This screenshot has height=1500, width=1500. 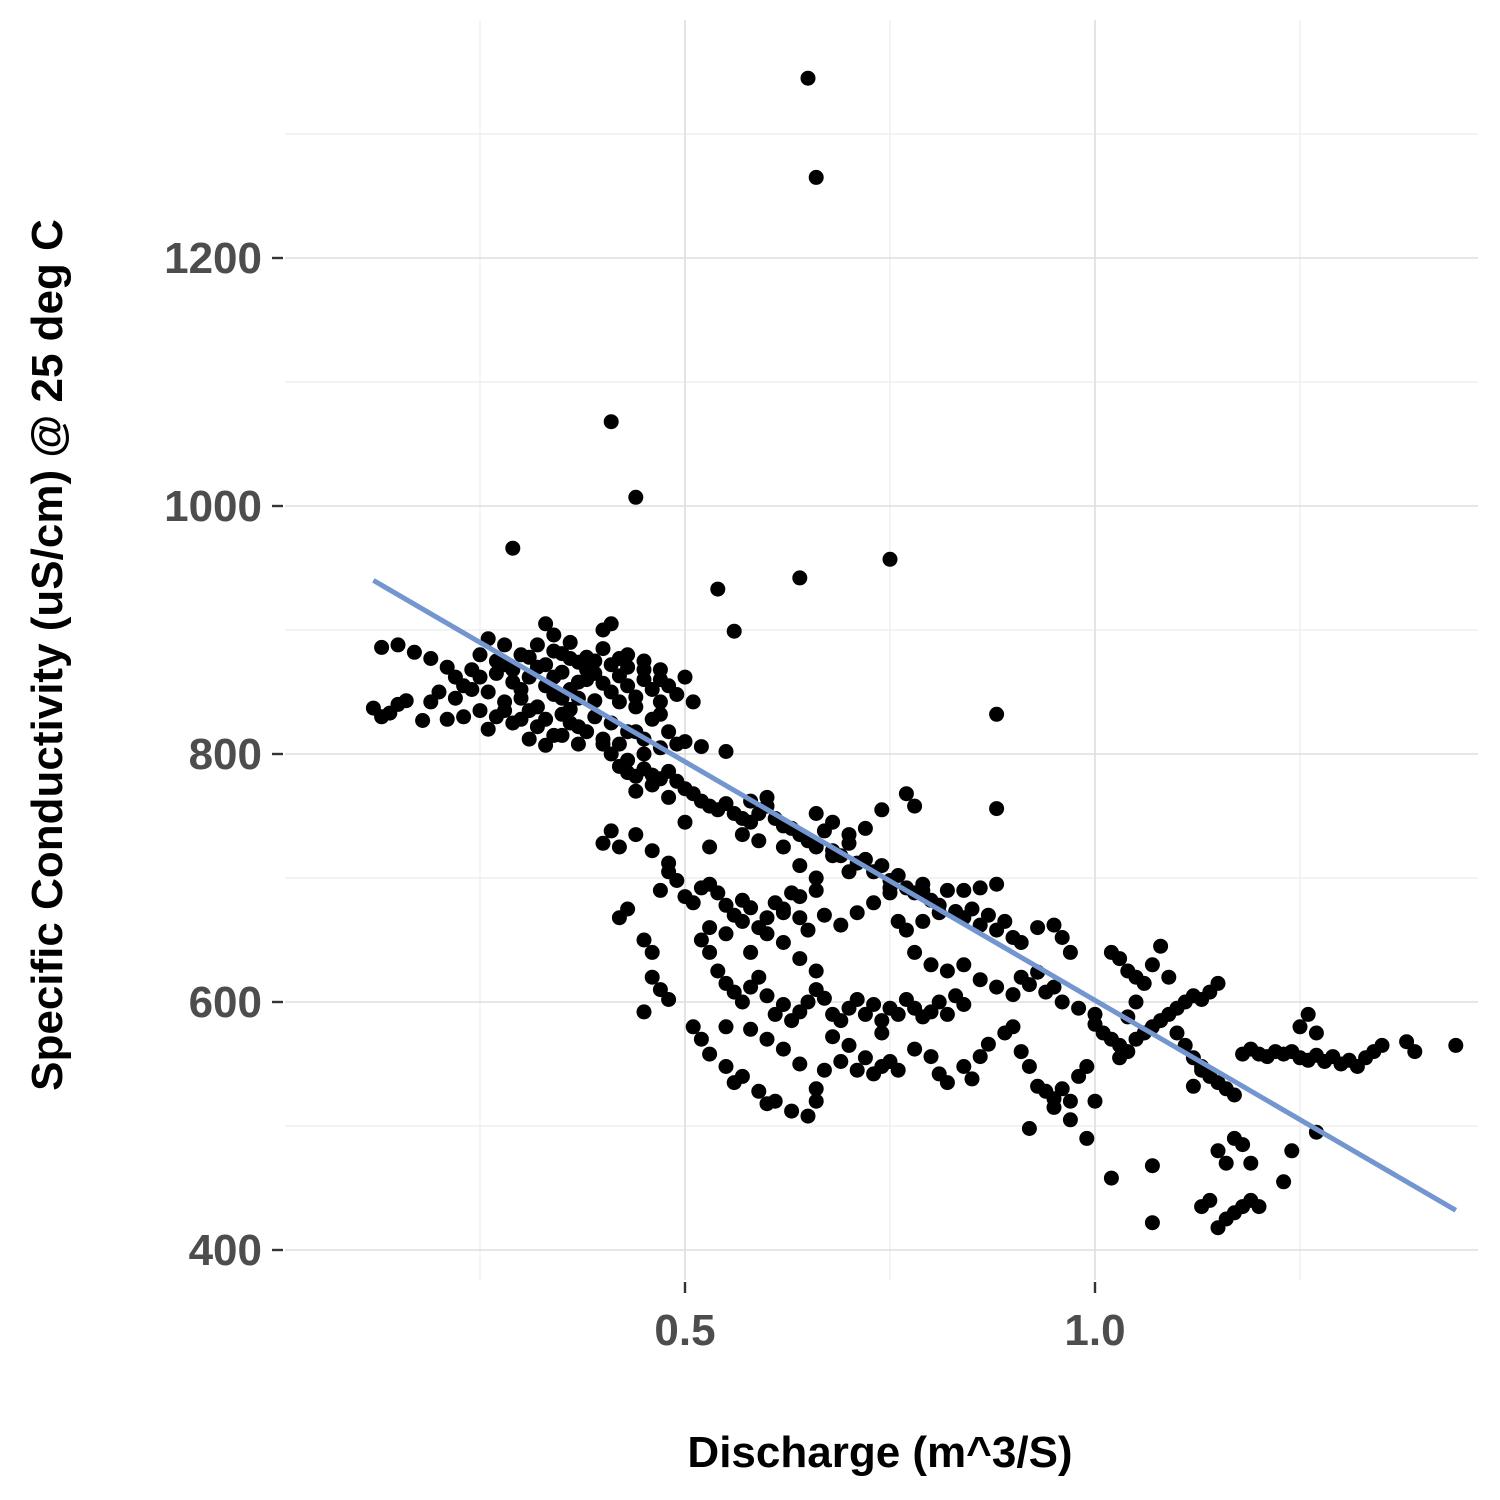 What do you see at coordinates (225, 1250) in the screenshot?
I see `y-tick-label: 400` at bounding box center [225, 1250].